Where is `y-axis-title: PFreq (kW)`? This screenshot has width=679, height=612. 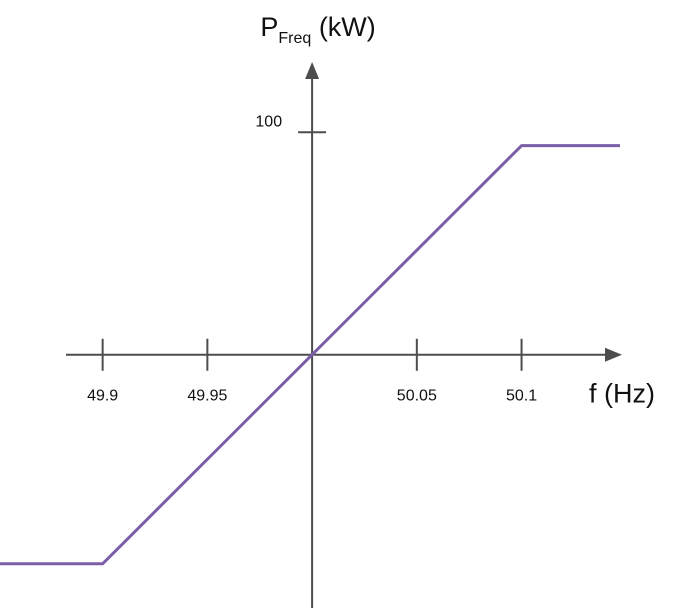
y-axis-title: PFreq (kW) is located at coordinates (317, 29).